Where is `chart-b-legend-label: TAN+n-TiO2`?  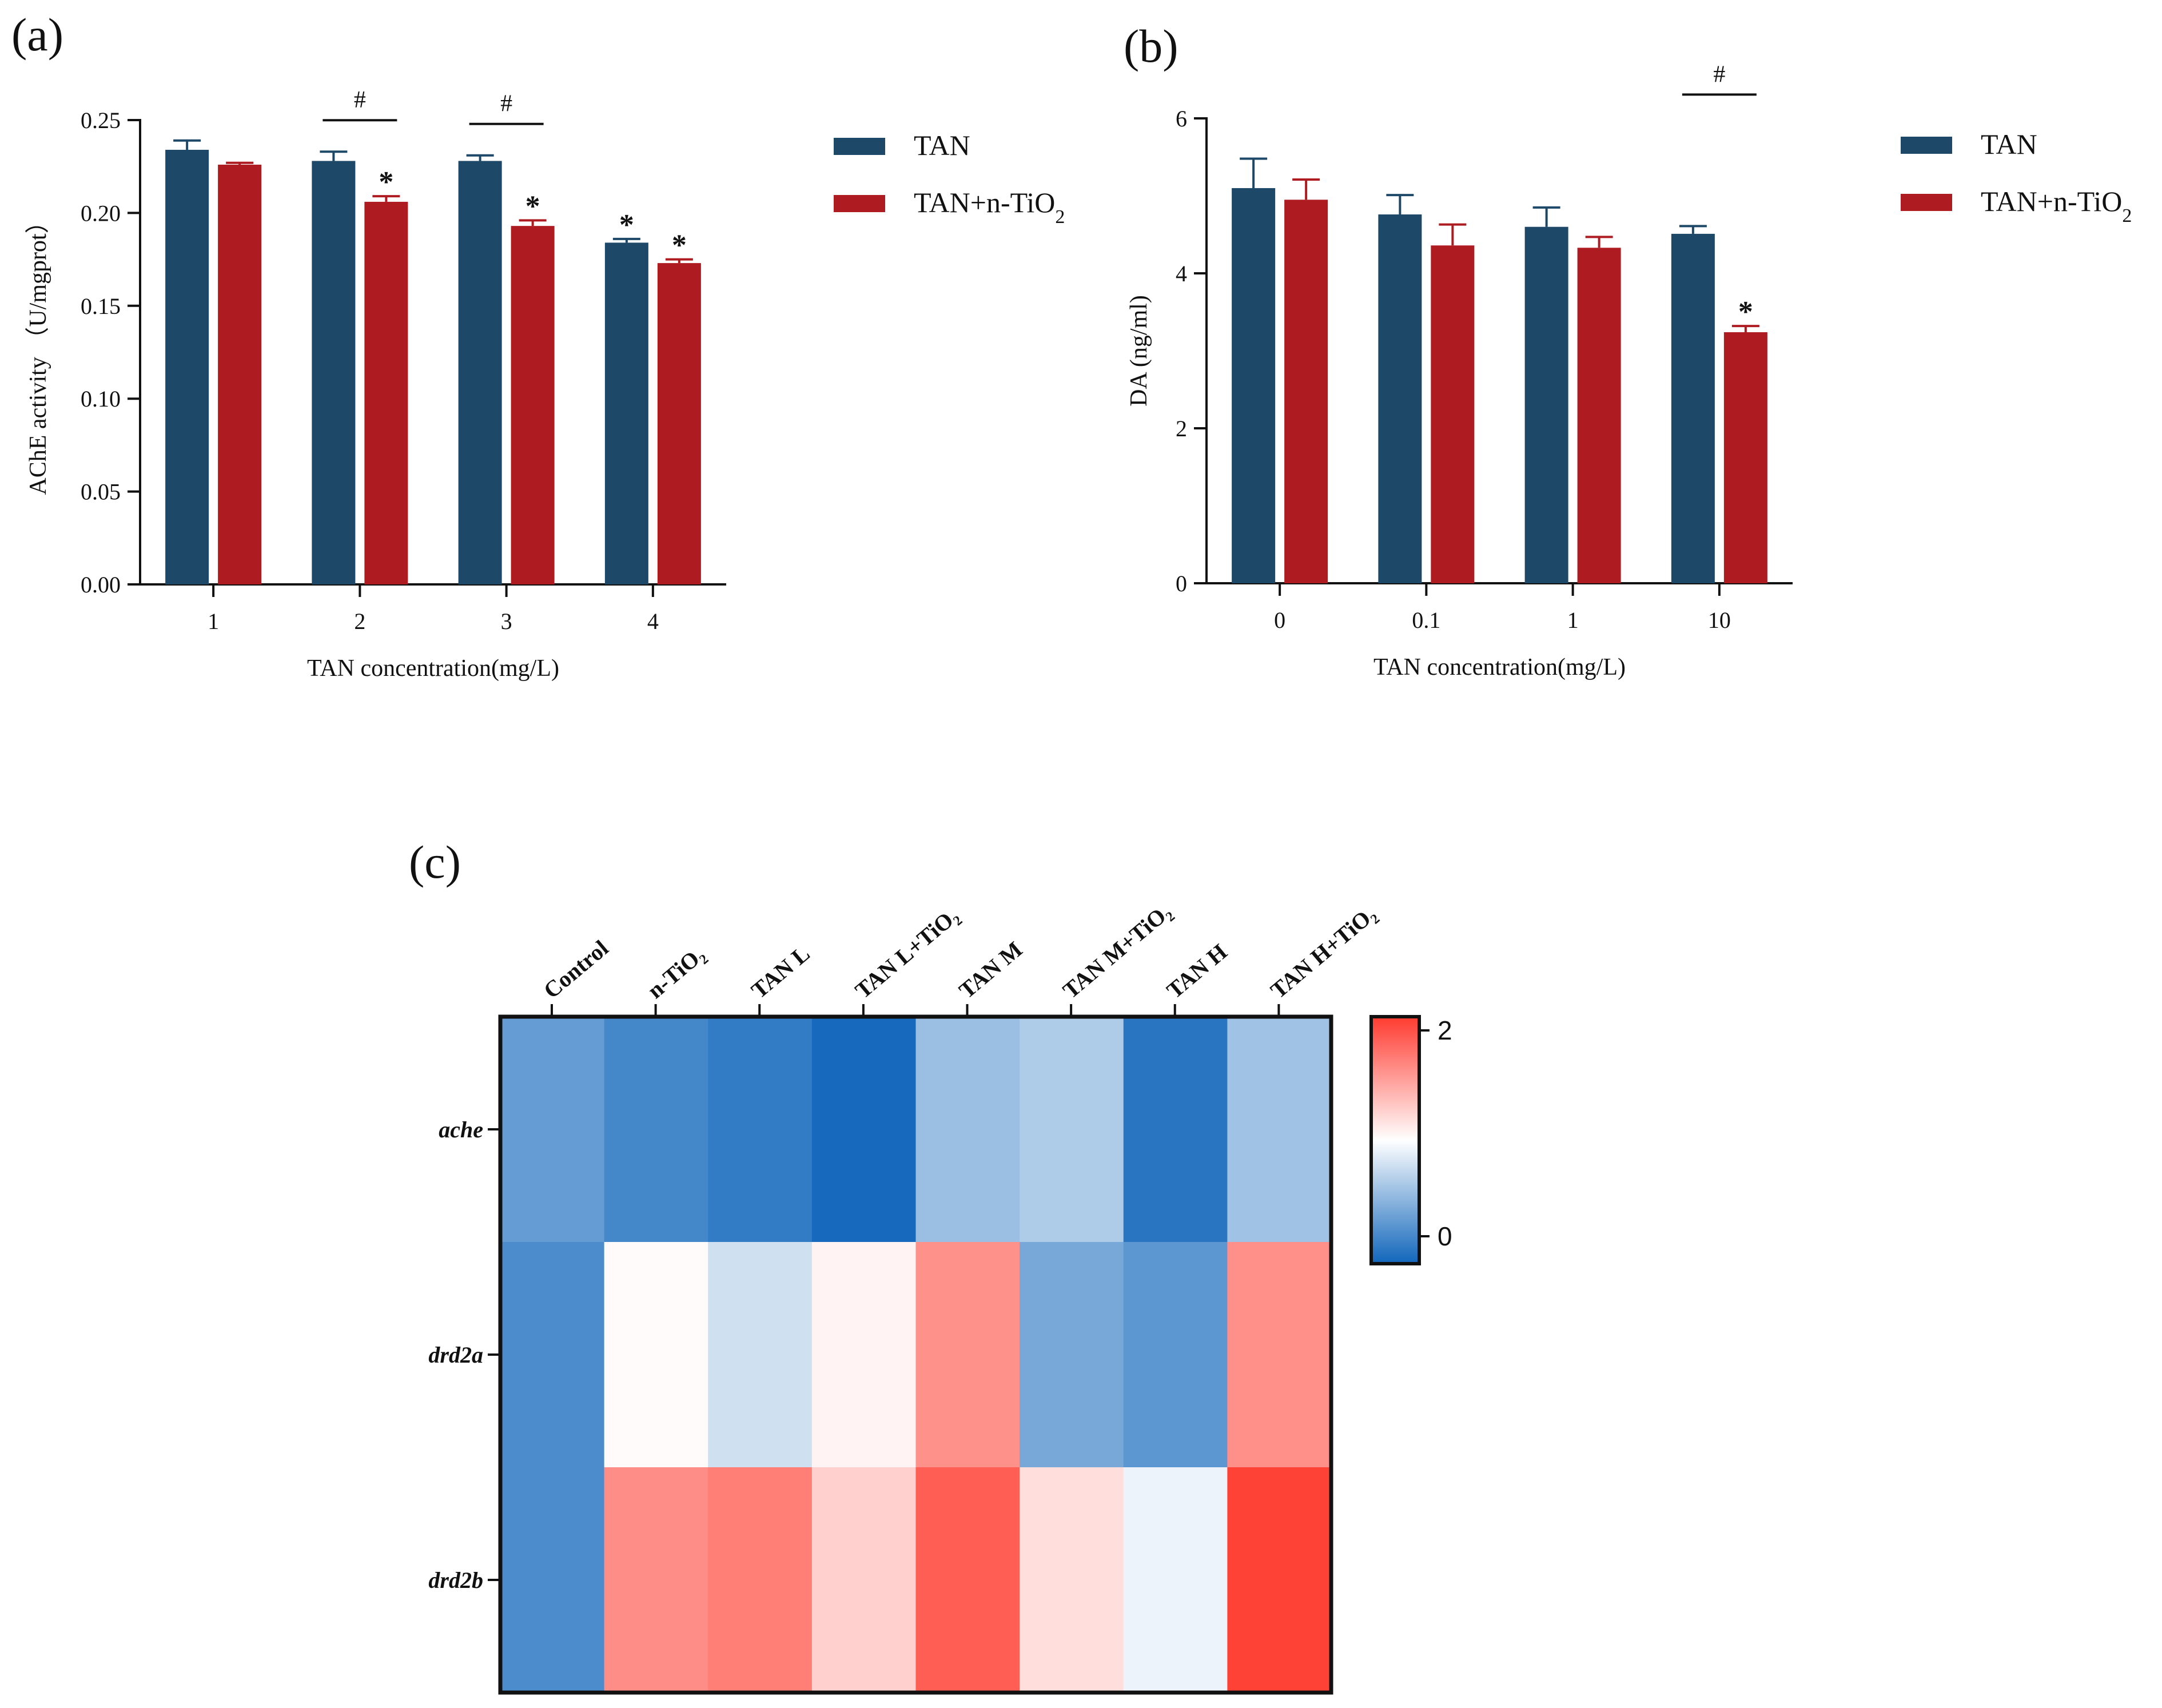 chart-b-legend-label: TAN+n-TiO2 is located at coordinates (2056, 206).